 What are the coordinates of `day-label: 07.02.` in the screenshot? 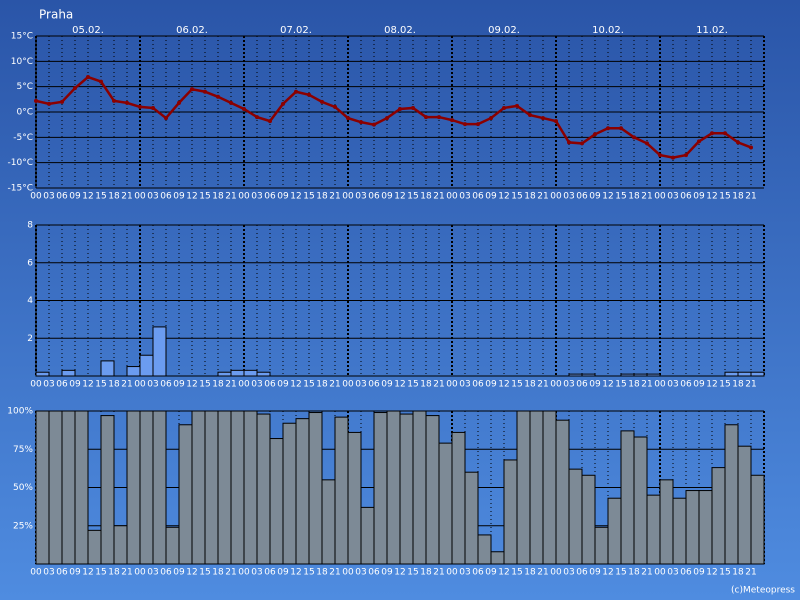 It's located at (296, 30).